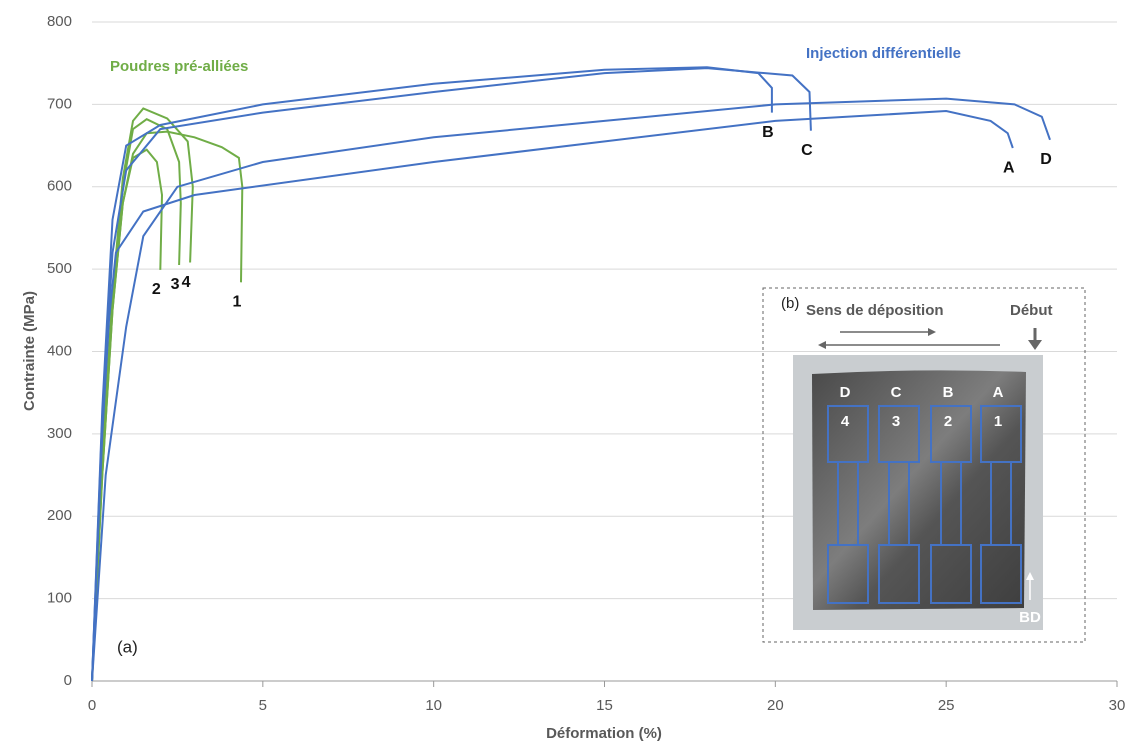 The image size is (1133, 746). Describe the element at coordinates (92, 705) in the screenshot. I see `x-tick-label: 0` at that location.